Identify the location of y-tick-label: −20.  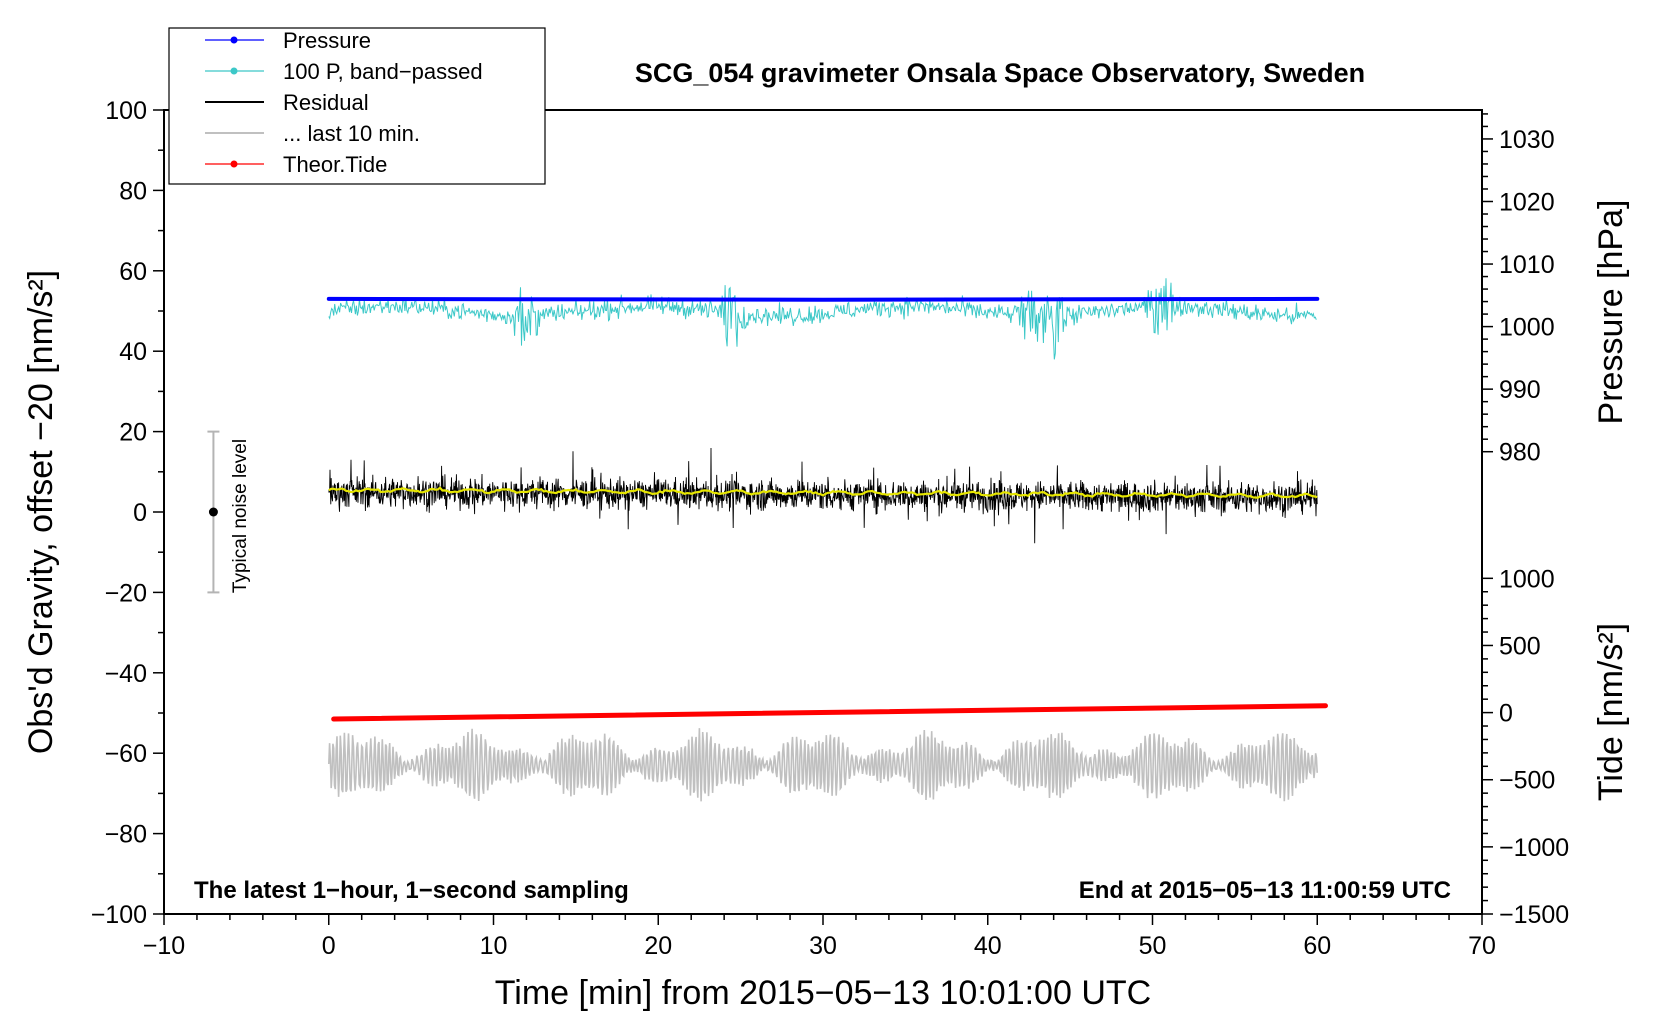
(126, 593).